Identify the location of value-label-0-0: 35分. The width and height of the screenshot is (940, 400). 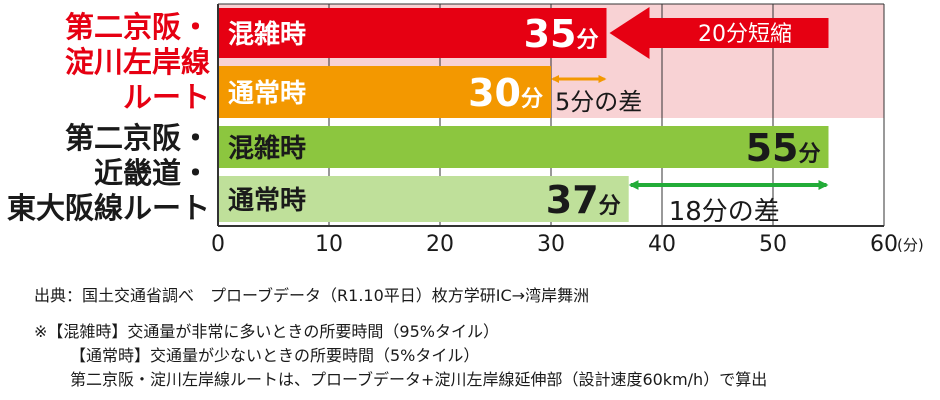
(561, 34).